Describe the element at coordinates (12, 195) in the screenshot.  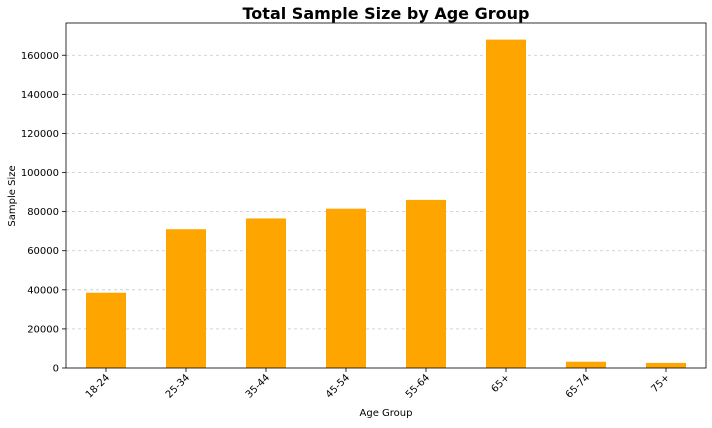
I see `y-axis-label: Sample Size` at that location.